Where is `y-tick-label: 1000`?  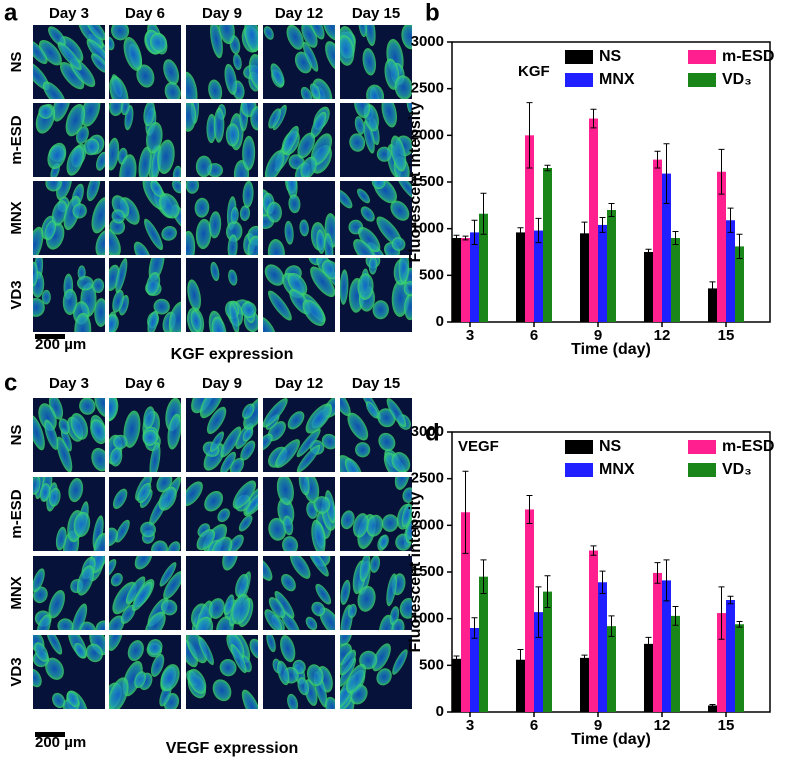 y-tick-label: 1000 is located at coordinates (427, 618).